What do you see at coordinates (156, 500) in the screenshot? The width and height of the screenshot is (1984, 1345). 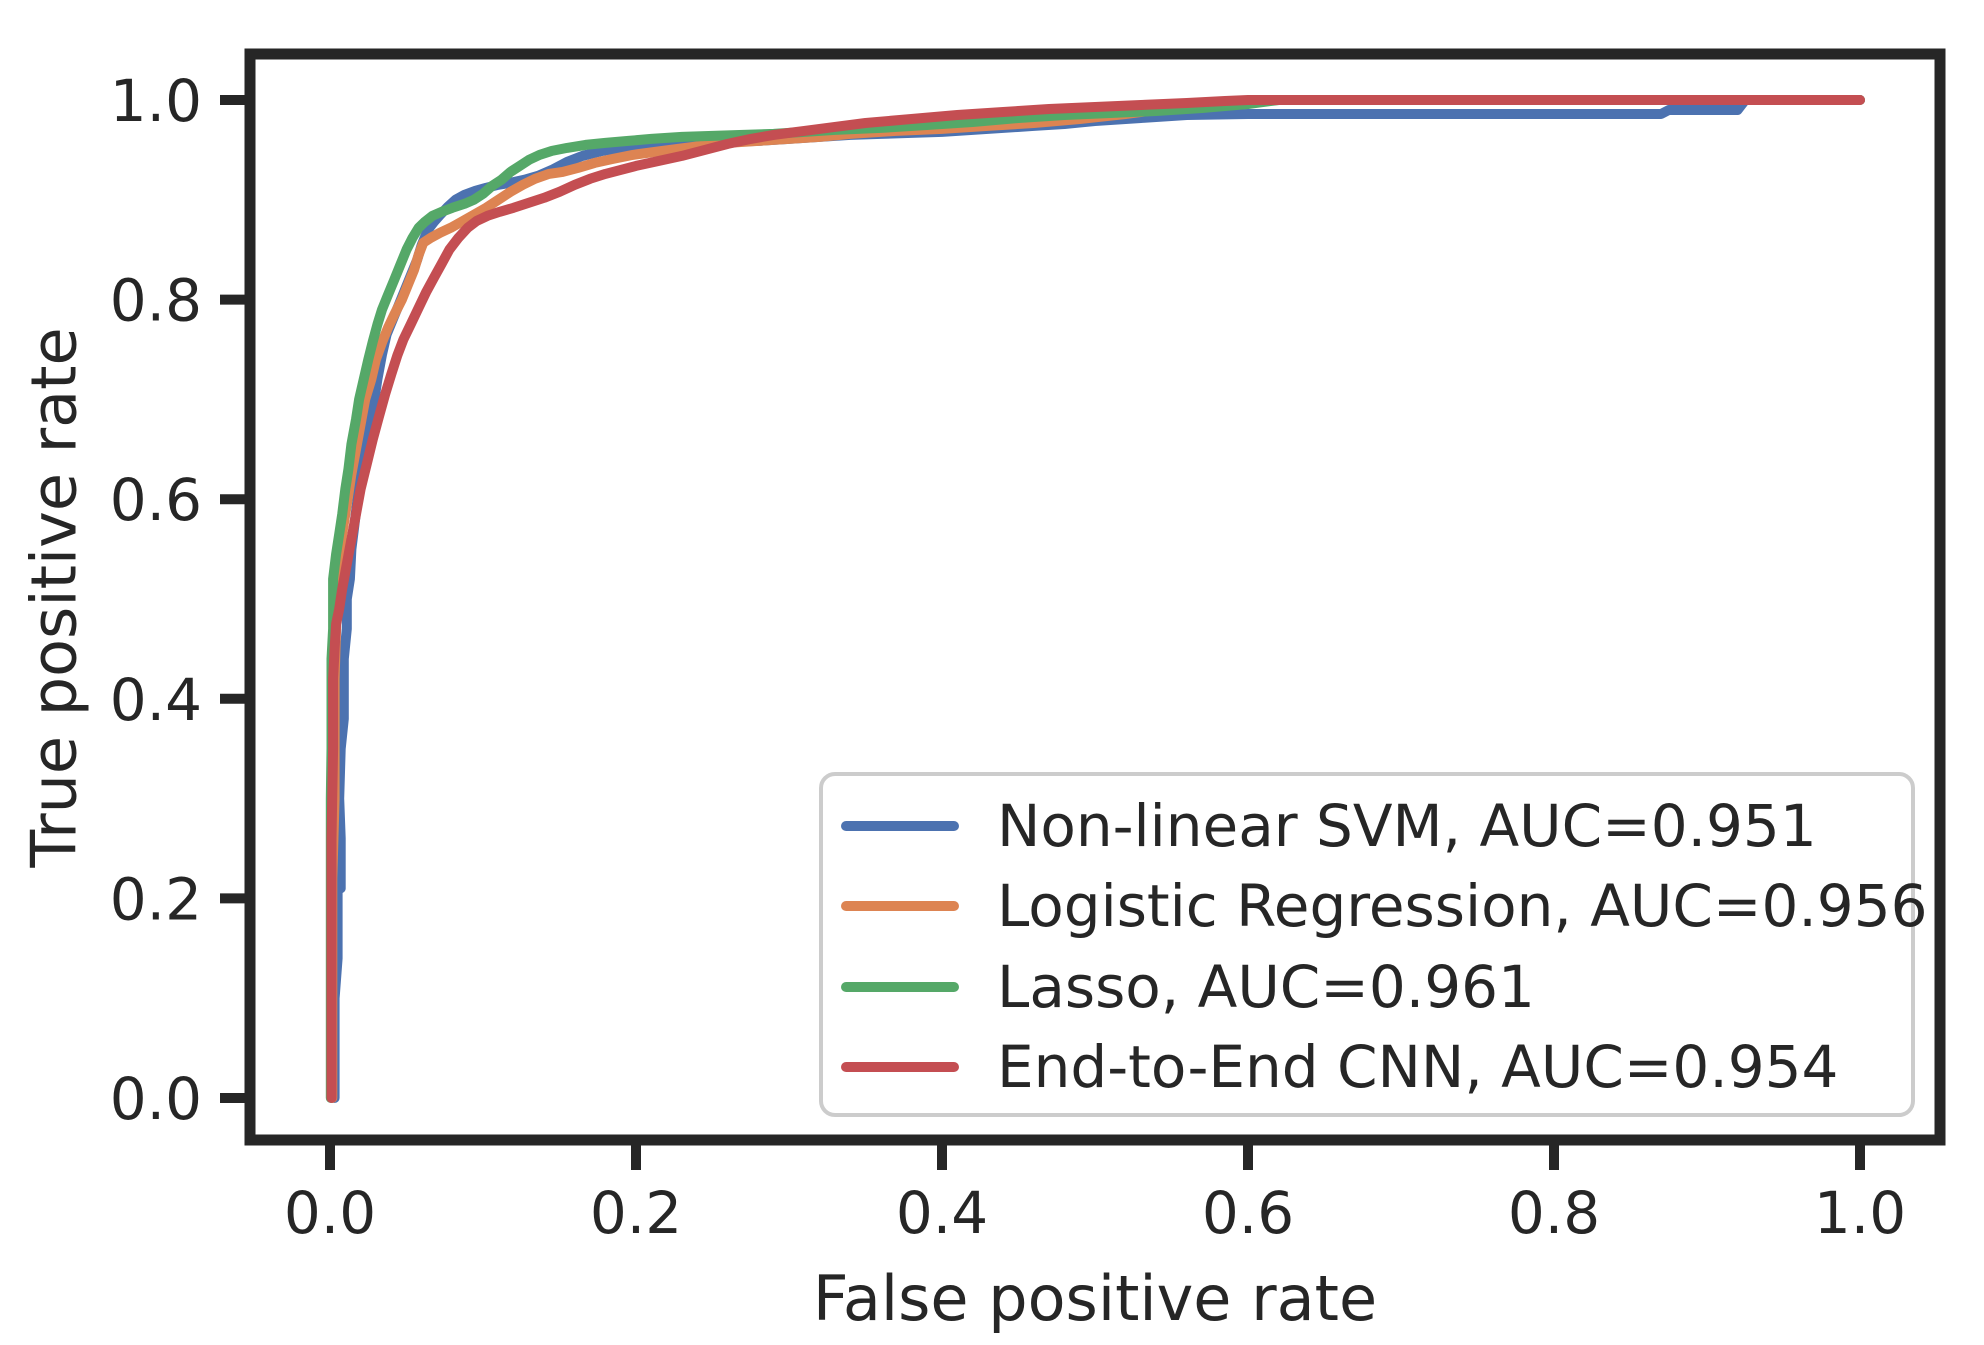 I see `y-tick-label: 0.6` at bounding box center [156, 500].